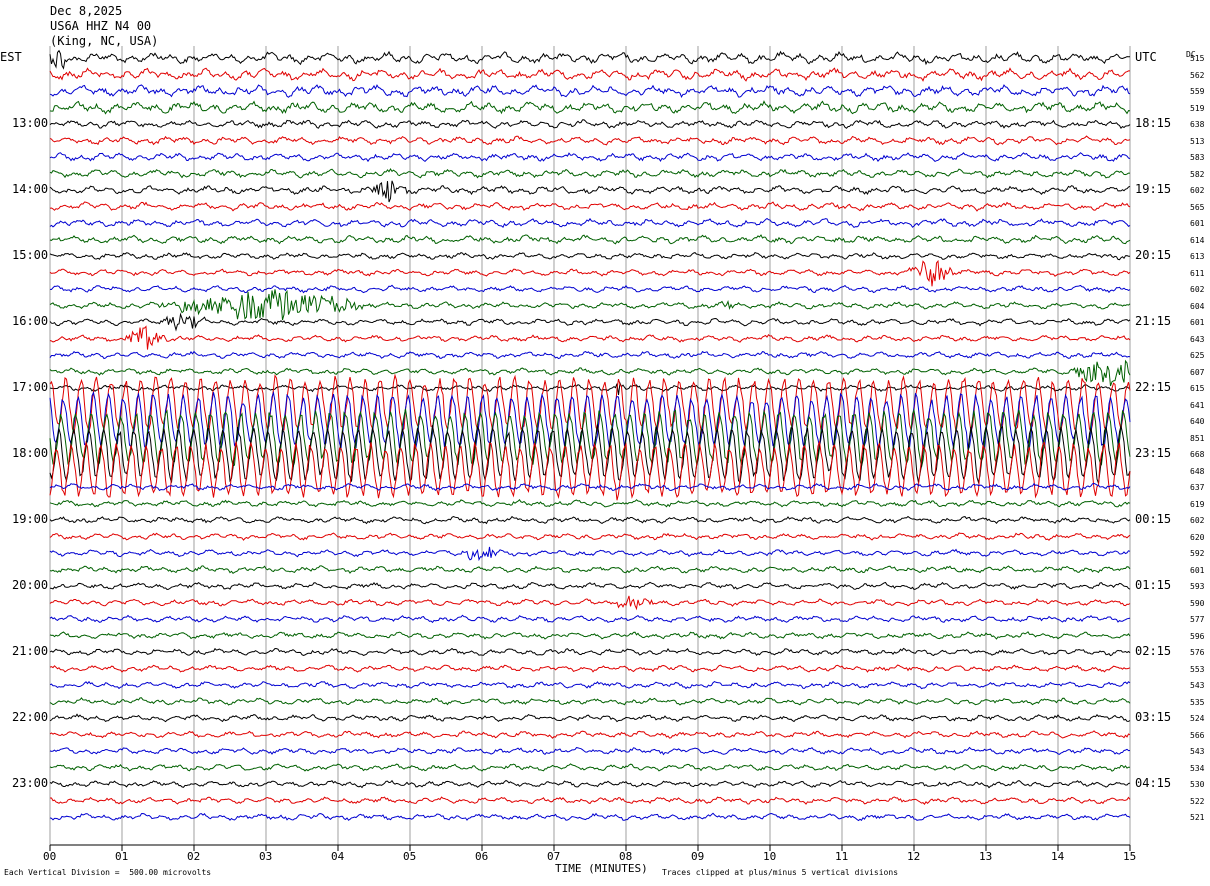 The width and height of the screenshot is (1210, 886). I want to click on x-tick-label-09: 09, so click(698, 856).